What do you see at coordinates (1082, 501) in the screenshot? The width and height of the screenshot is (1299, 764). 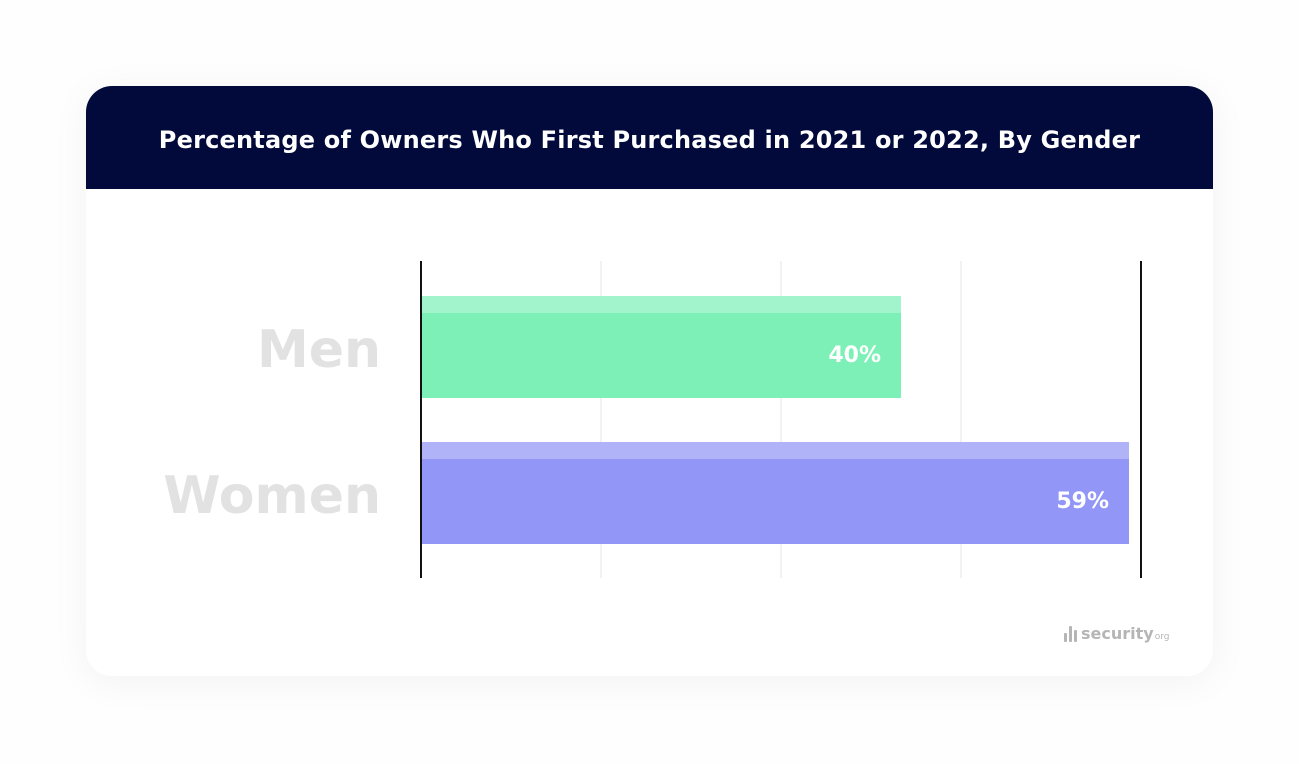 I see `value-label-women: 59%` at bounding box center [1082, 501].